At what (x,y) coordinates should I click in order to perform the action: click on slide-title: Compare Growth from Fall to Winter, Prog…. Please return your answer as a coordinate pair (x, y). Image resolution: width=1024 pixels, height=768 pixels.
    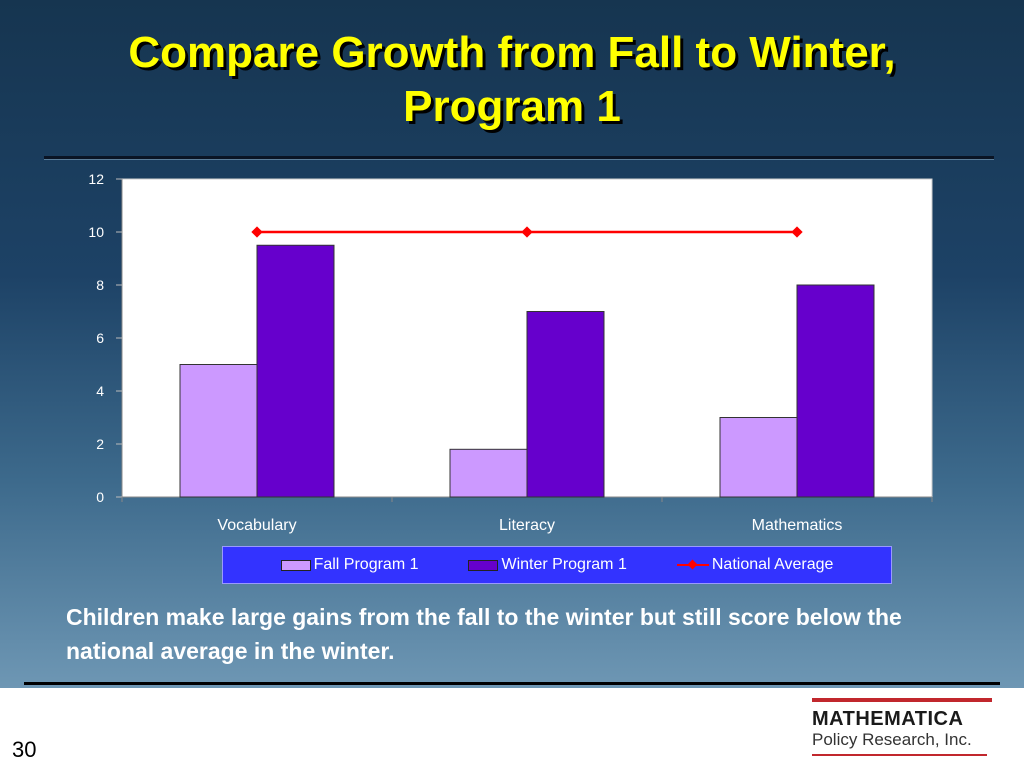
    Looking at the image, I should click on (512, 79).